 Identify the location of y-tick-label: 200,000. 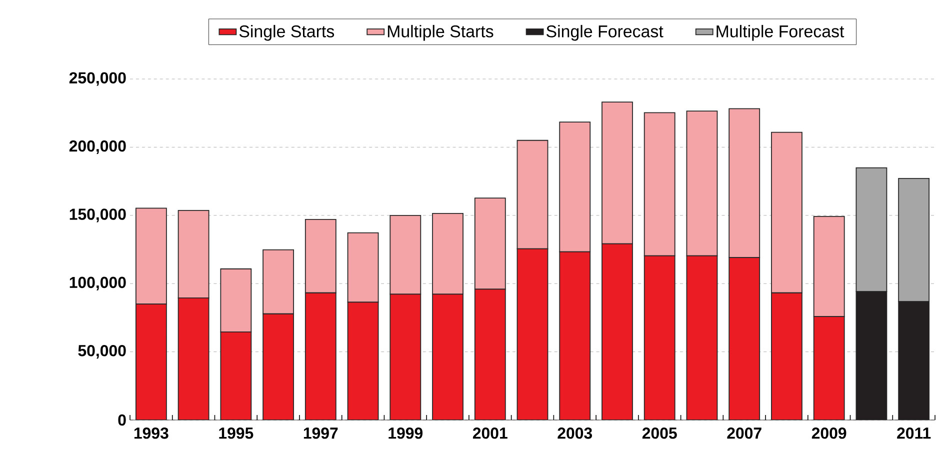
(97, 147).